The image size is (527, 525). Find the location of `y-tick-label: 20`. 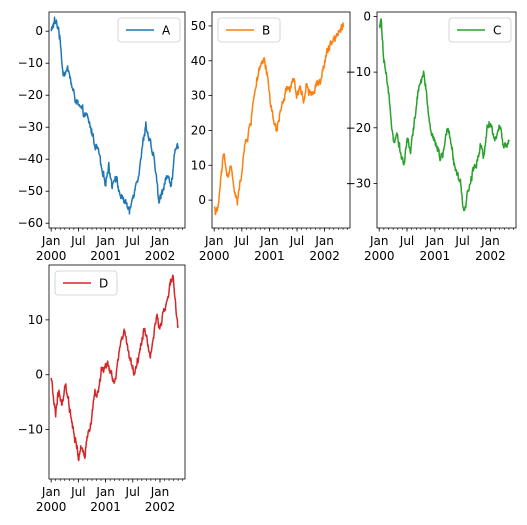

y-tick-label: 20 is located at coordinates (198, 130).